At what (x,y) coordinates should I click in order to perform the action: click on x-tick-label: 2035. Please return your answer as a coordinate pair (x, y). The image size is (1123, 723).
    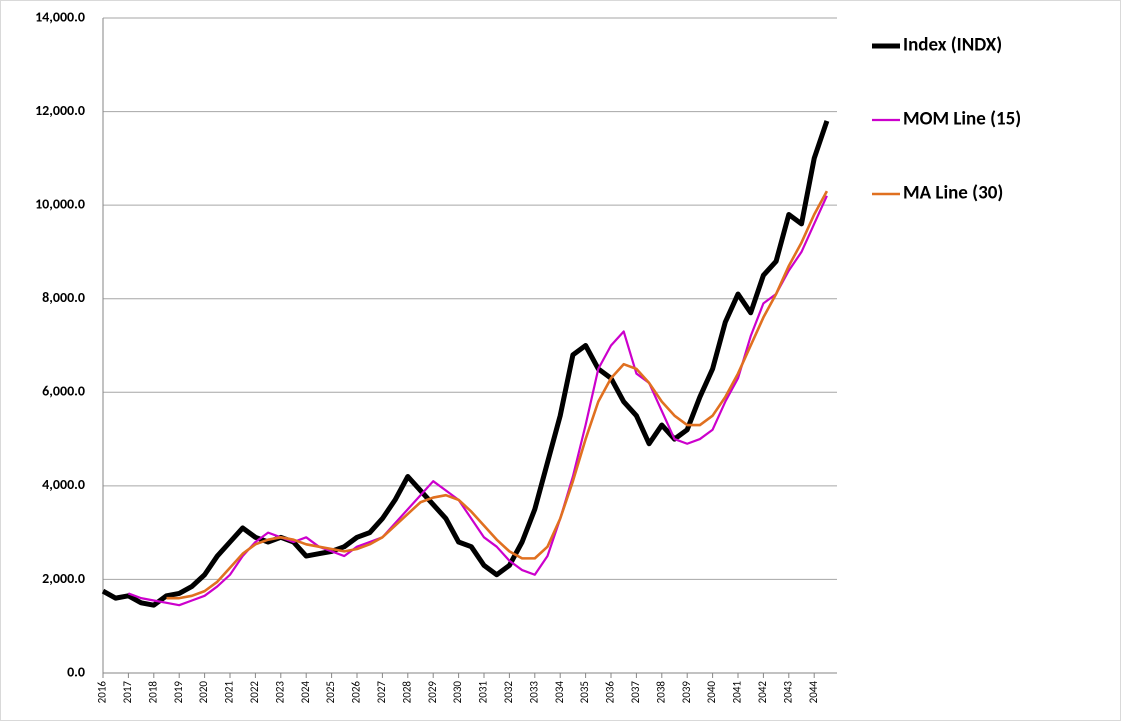
    Looking at the image, I should click on (584, 692).